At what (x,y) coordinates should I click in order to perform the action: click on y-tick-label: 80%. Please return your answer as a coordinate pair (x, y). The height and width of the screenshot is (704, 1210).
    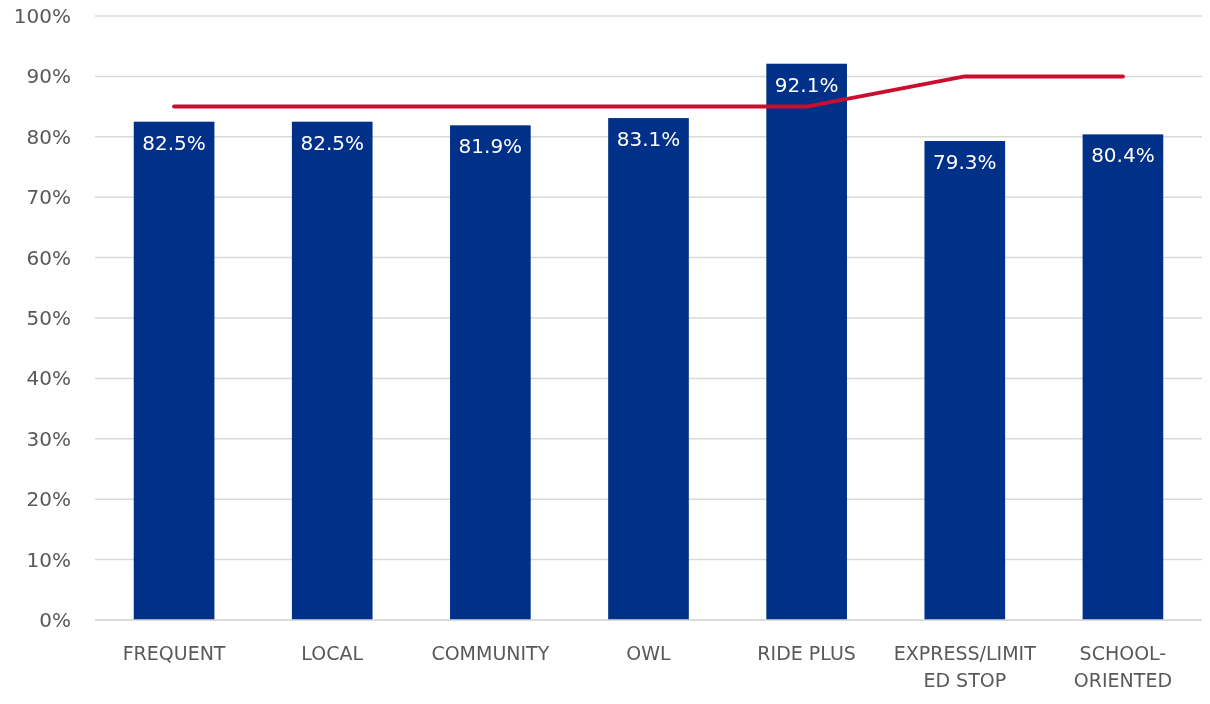
    Looking at the image, I should click on (48, 136).